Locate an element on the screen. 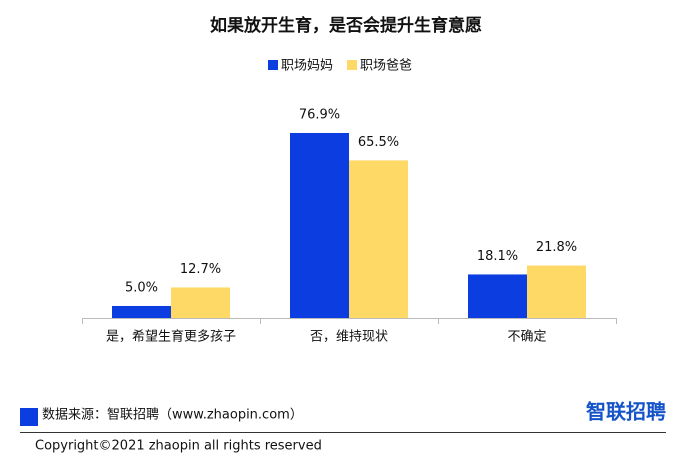  source-icon is located at coordinates (29, 417).